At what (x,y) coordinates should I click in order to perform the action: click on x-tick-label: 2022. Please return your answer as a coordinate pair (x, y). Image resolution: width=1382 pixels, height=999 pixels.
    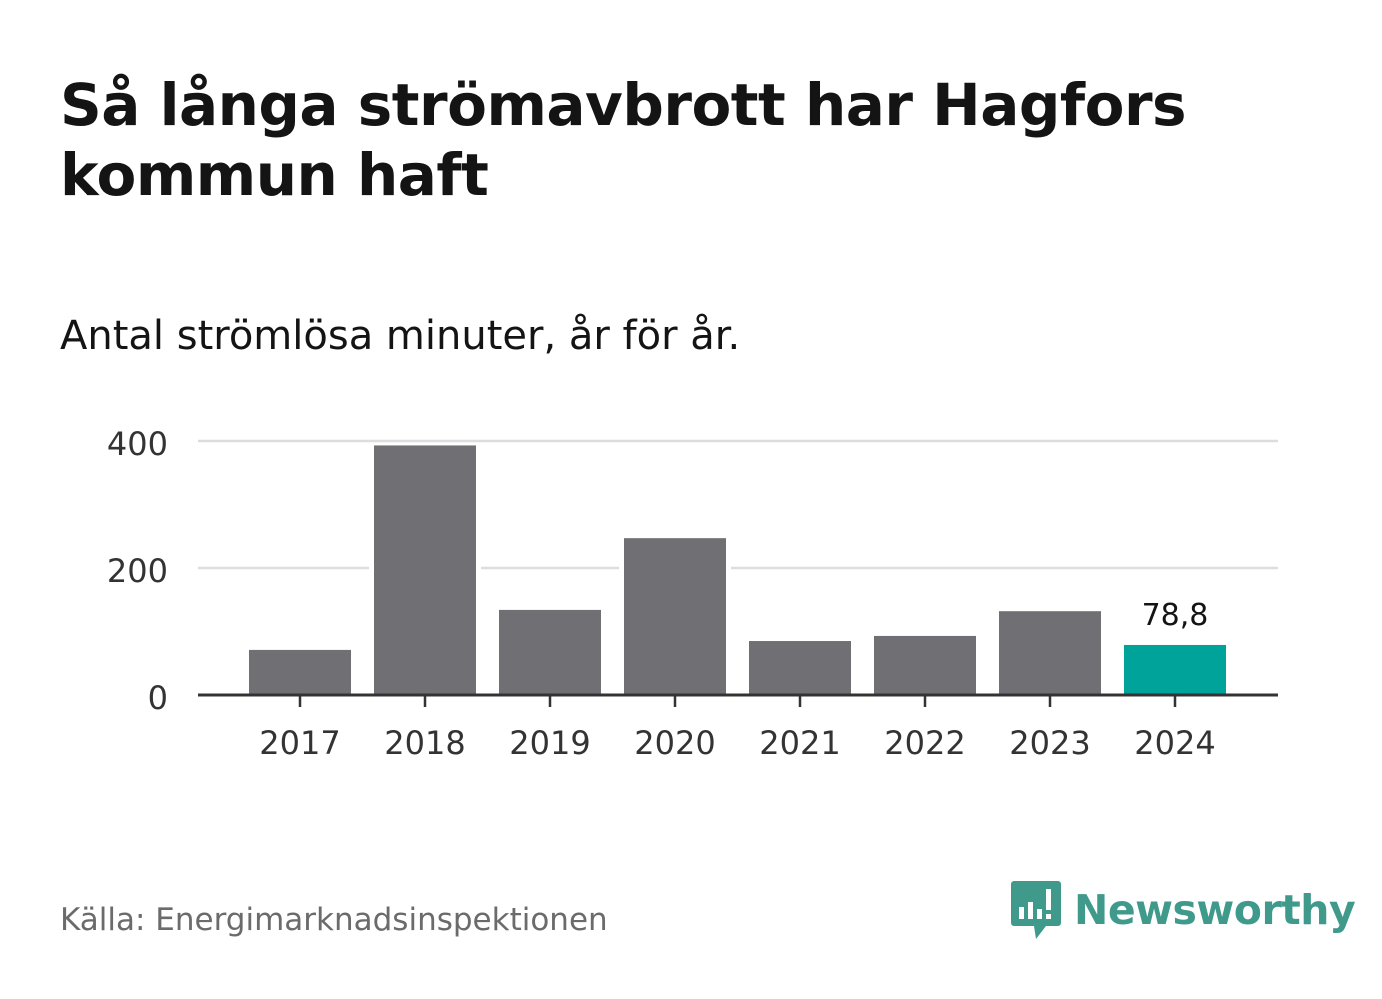
    Looking at the image, I should click on (924, 743).